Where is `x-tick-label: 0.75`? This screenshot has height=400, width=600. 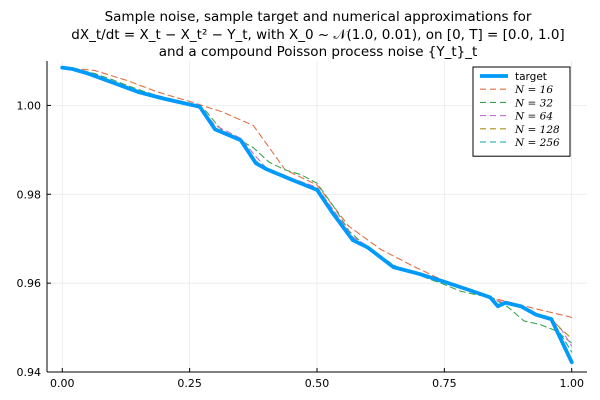
x-tick-label: 0.75 is located at coordinates (444, 383).